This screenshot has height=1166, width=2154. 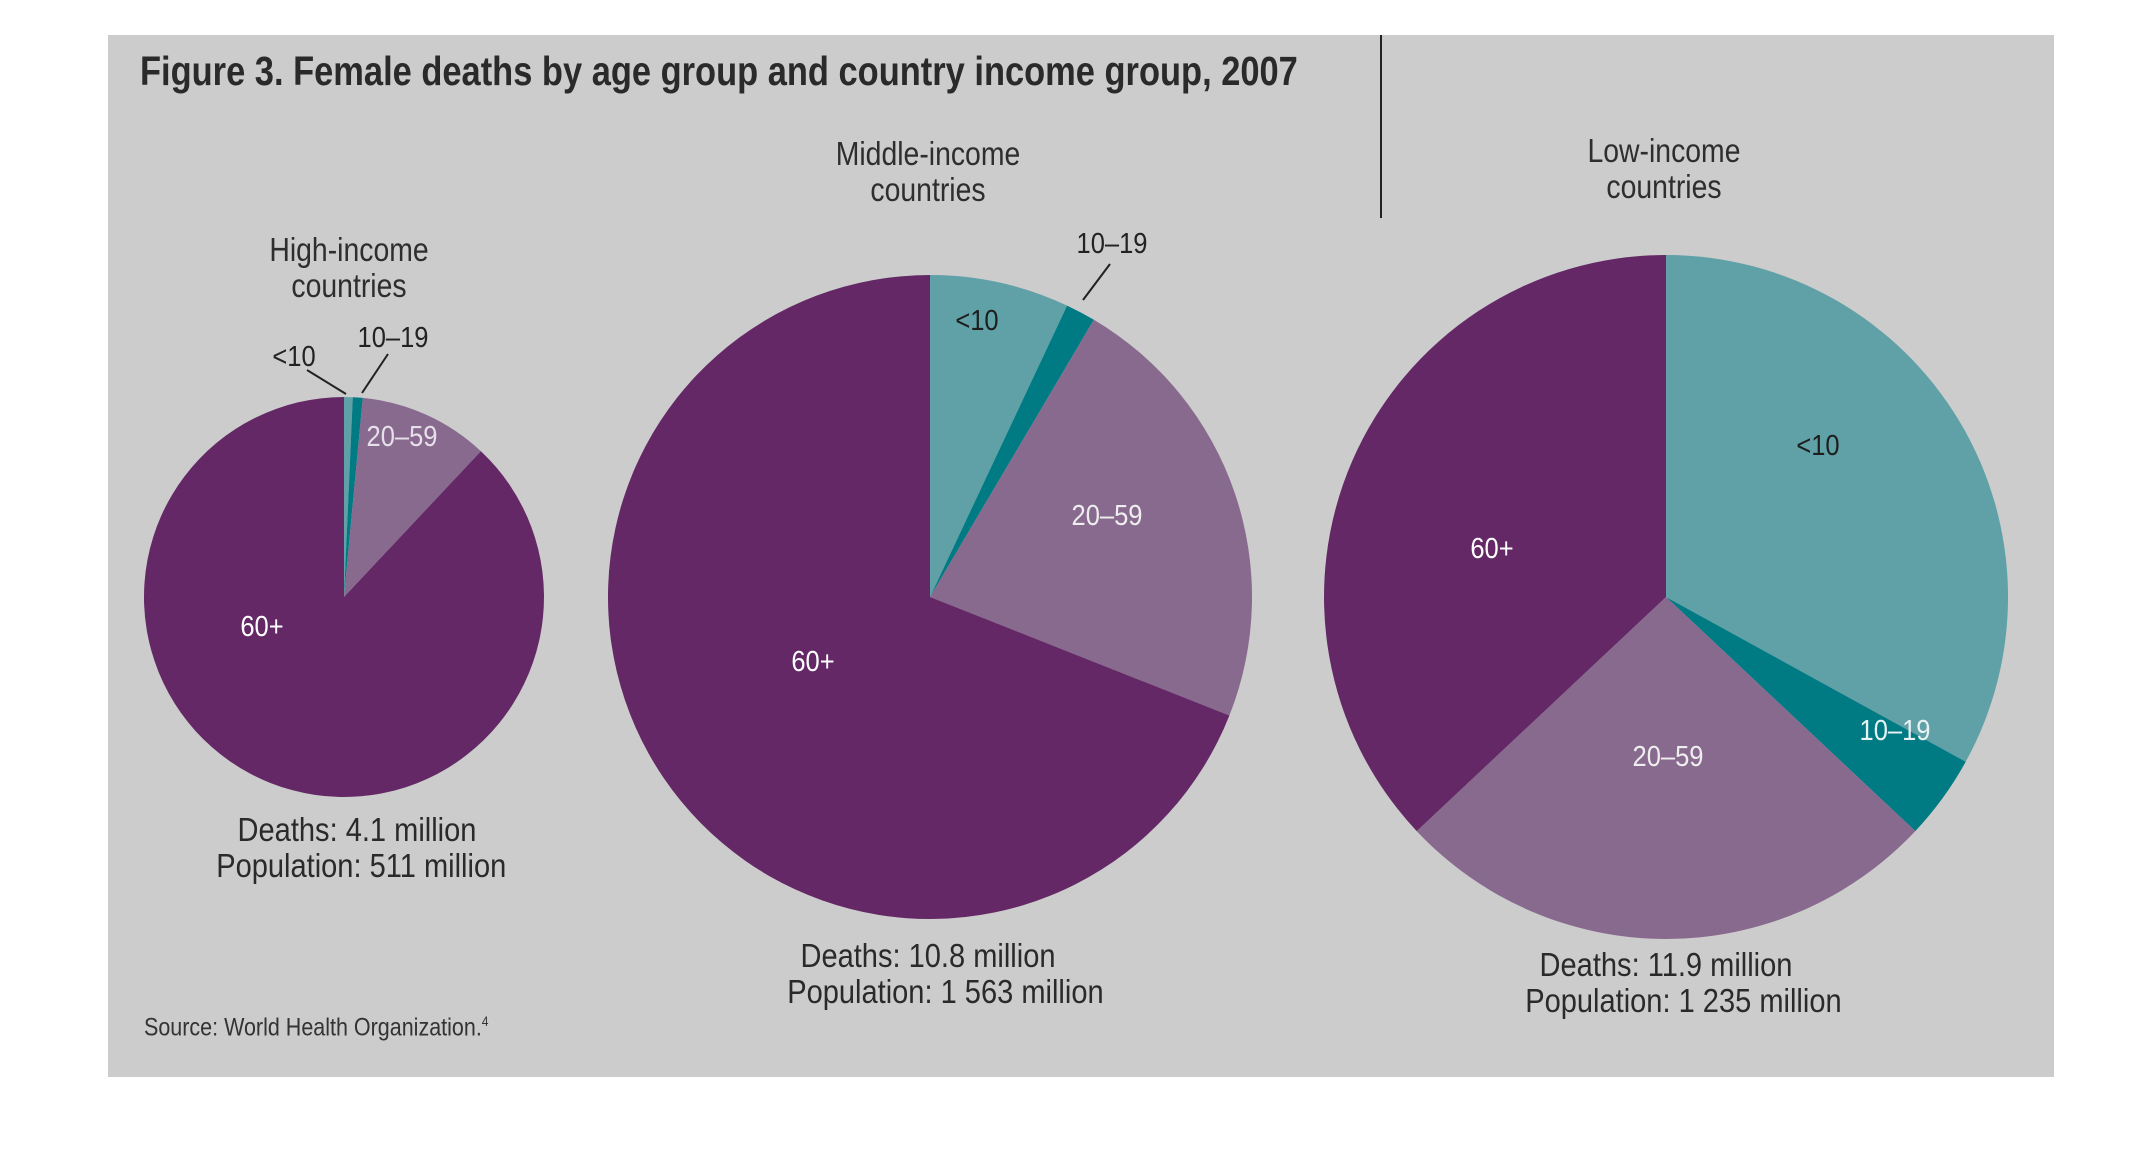 I want to click on pie-low-slice-lt10, so click(x=1837, y=508).